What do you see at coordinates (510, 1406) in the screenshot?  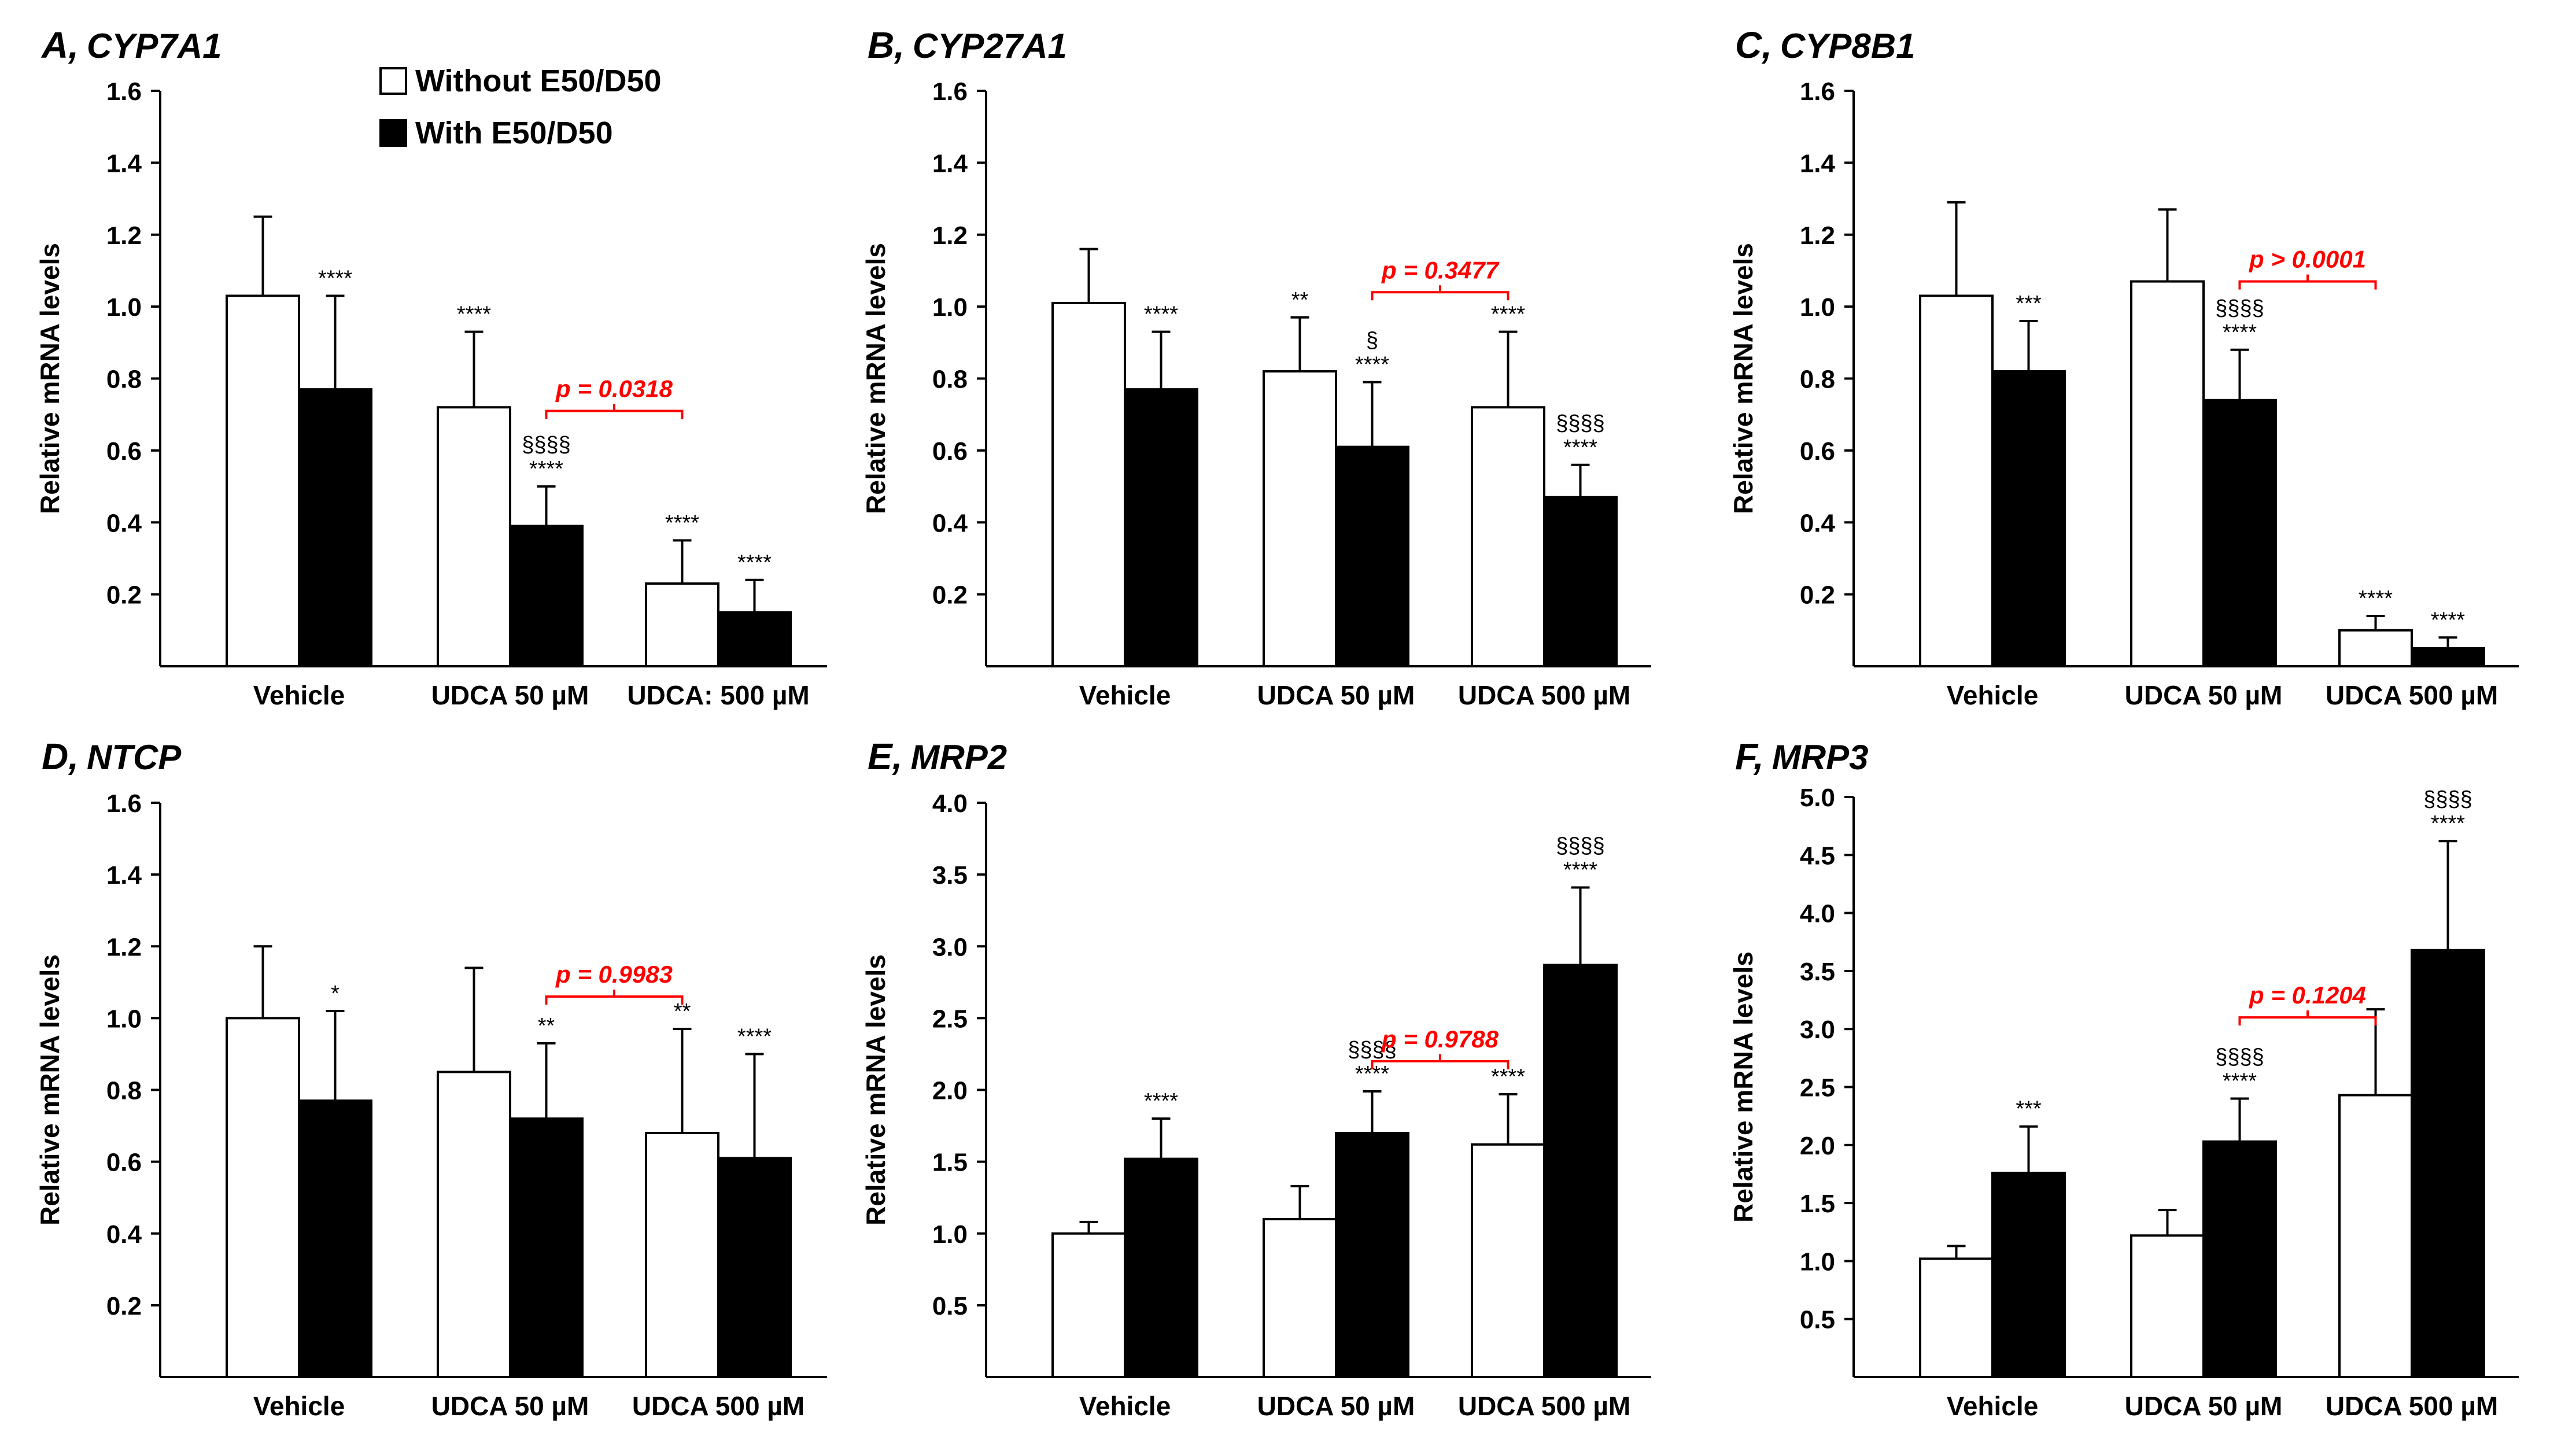 I see `panel-4-category-label: UDCA 50 µM` at bounding box center [510, 1406].